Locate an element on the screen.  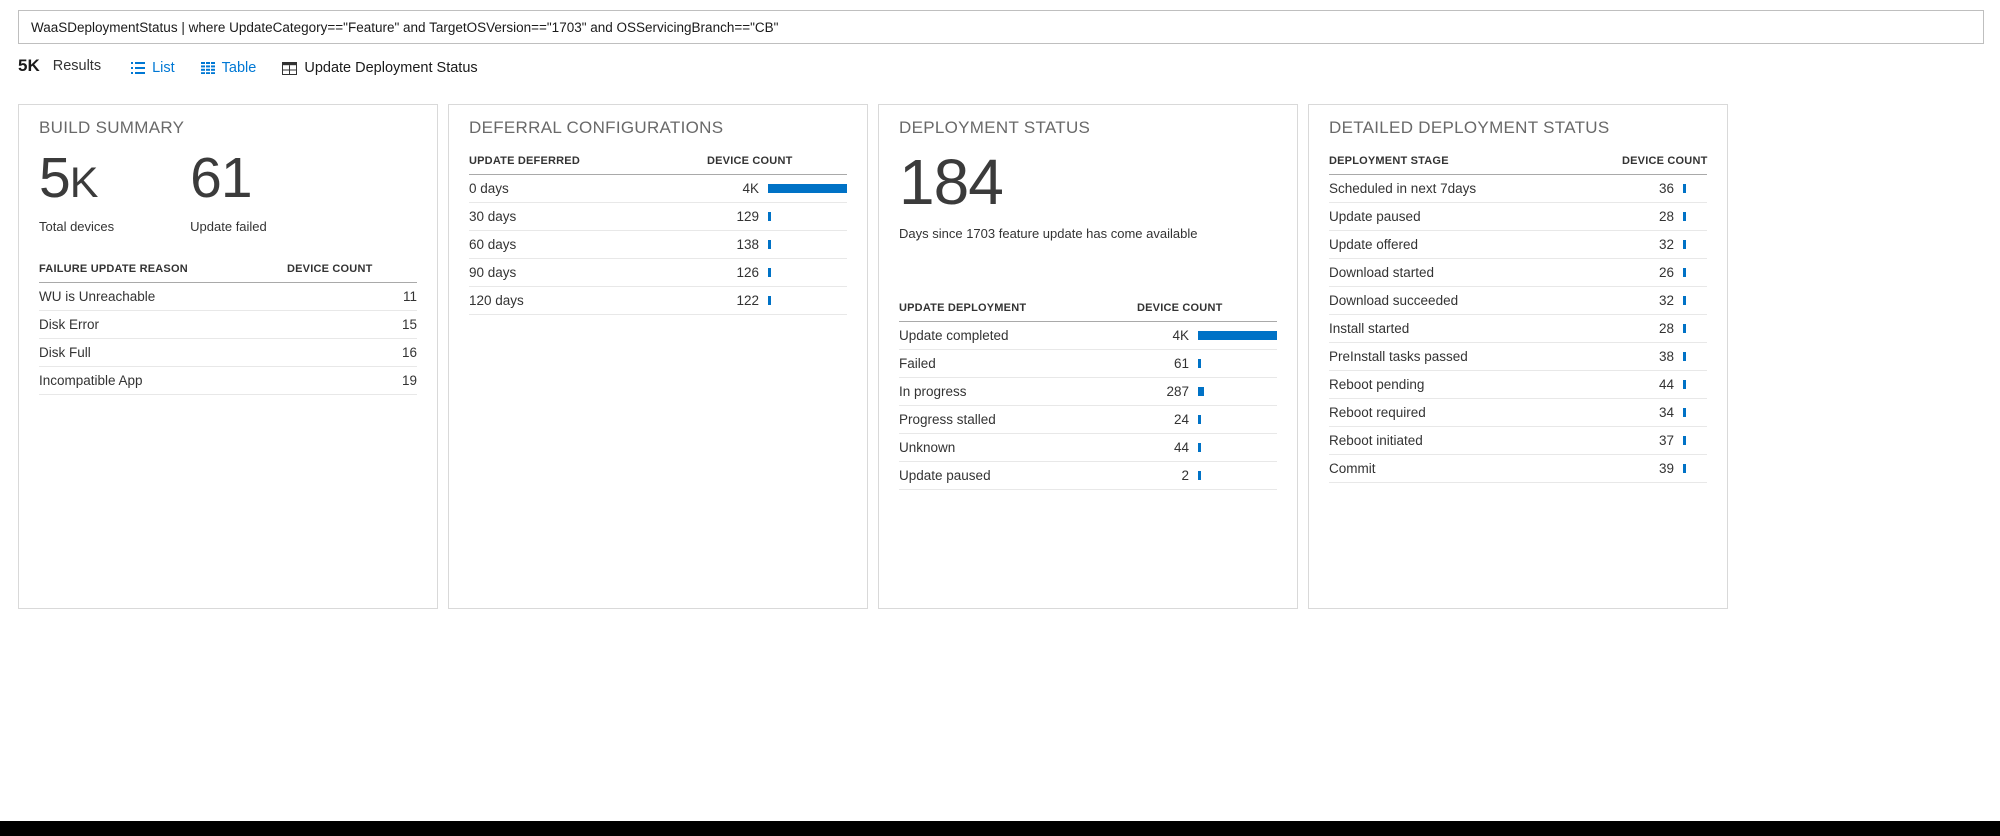
table-row: Download started 26 is located at coordinates (1518, 273).